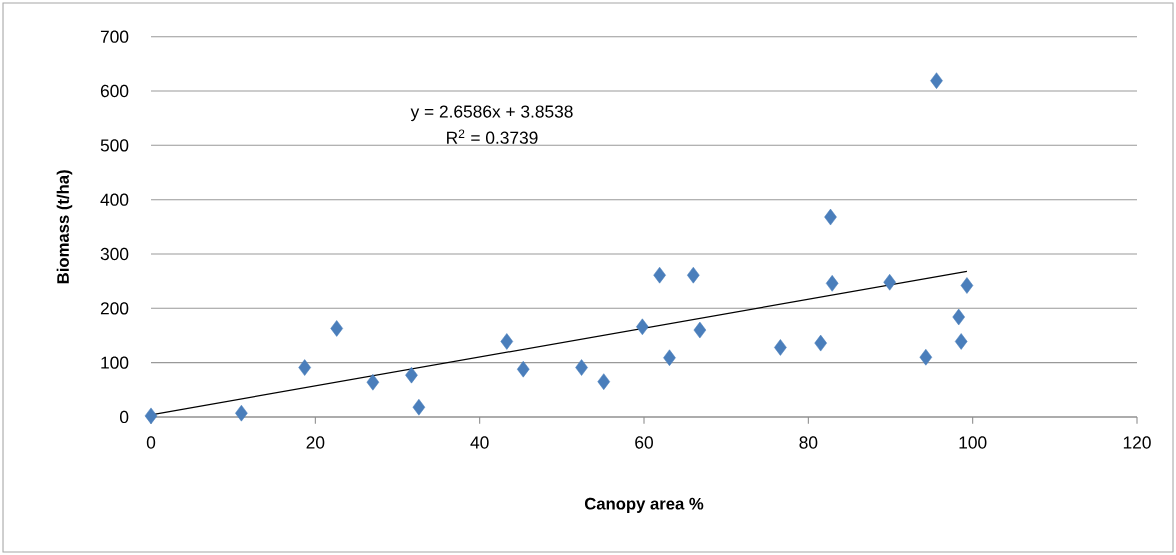 This screenshot has height=555, width=1176. Describe the element at coordinates (973, 442) in the screenshot. I see `x-tick-label: 100` at that location.